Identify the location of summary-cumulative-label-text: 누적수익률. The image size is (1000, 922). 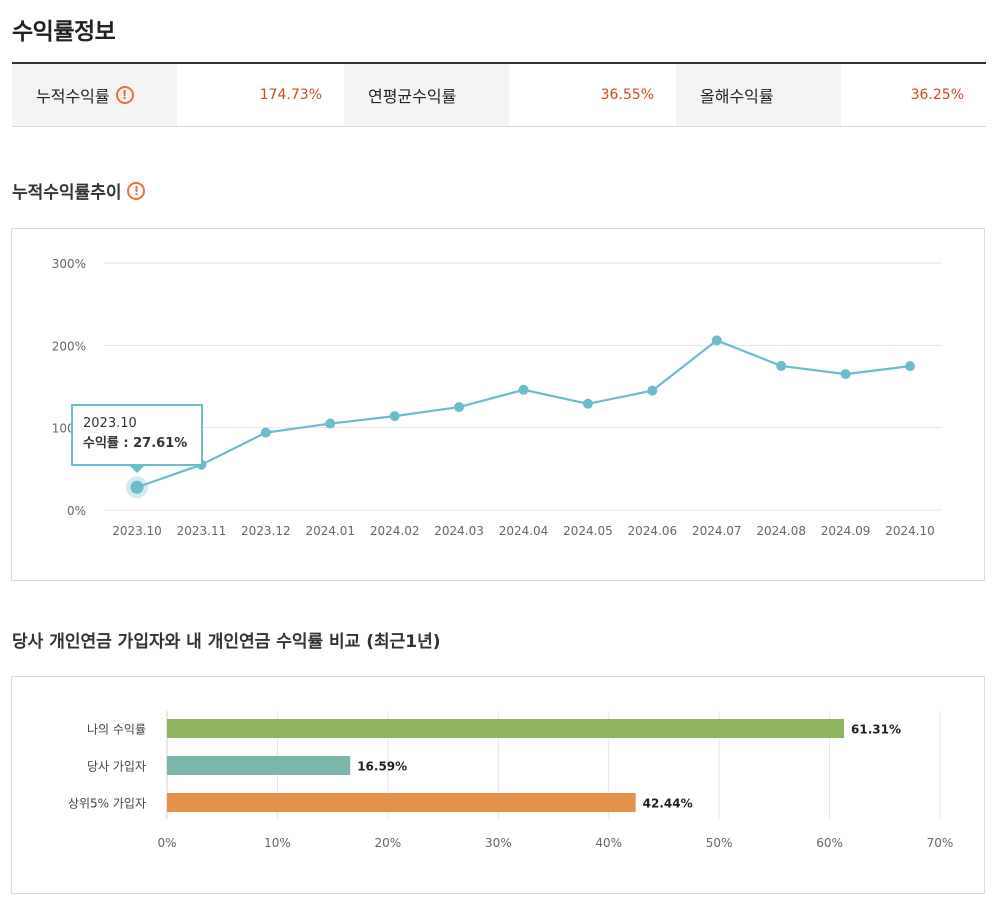
(73, 96).